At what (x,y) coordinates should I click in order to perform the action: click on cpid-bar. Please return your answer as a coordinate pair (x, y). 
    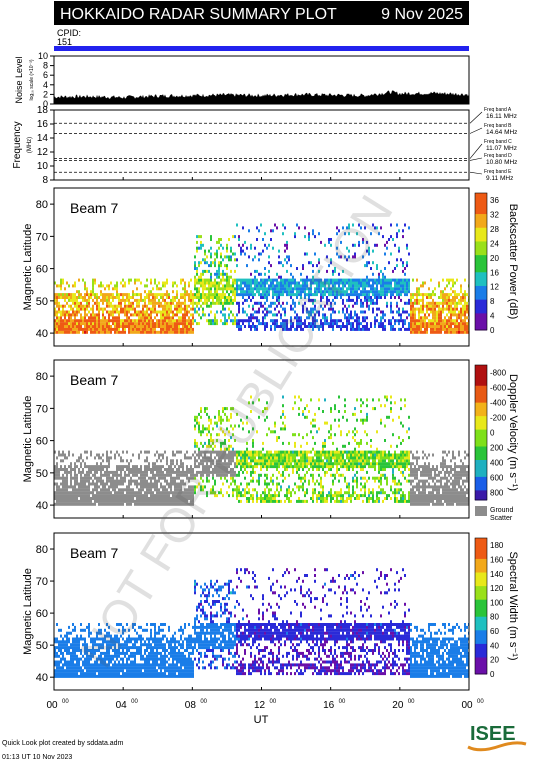
    Looking at the image, I should click on (261, 48).